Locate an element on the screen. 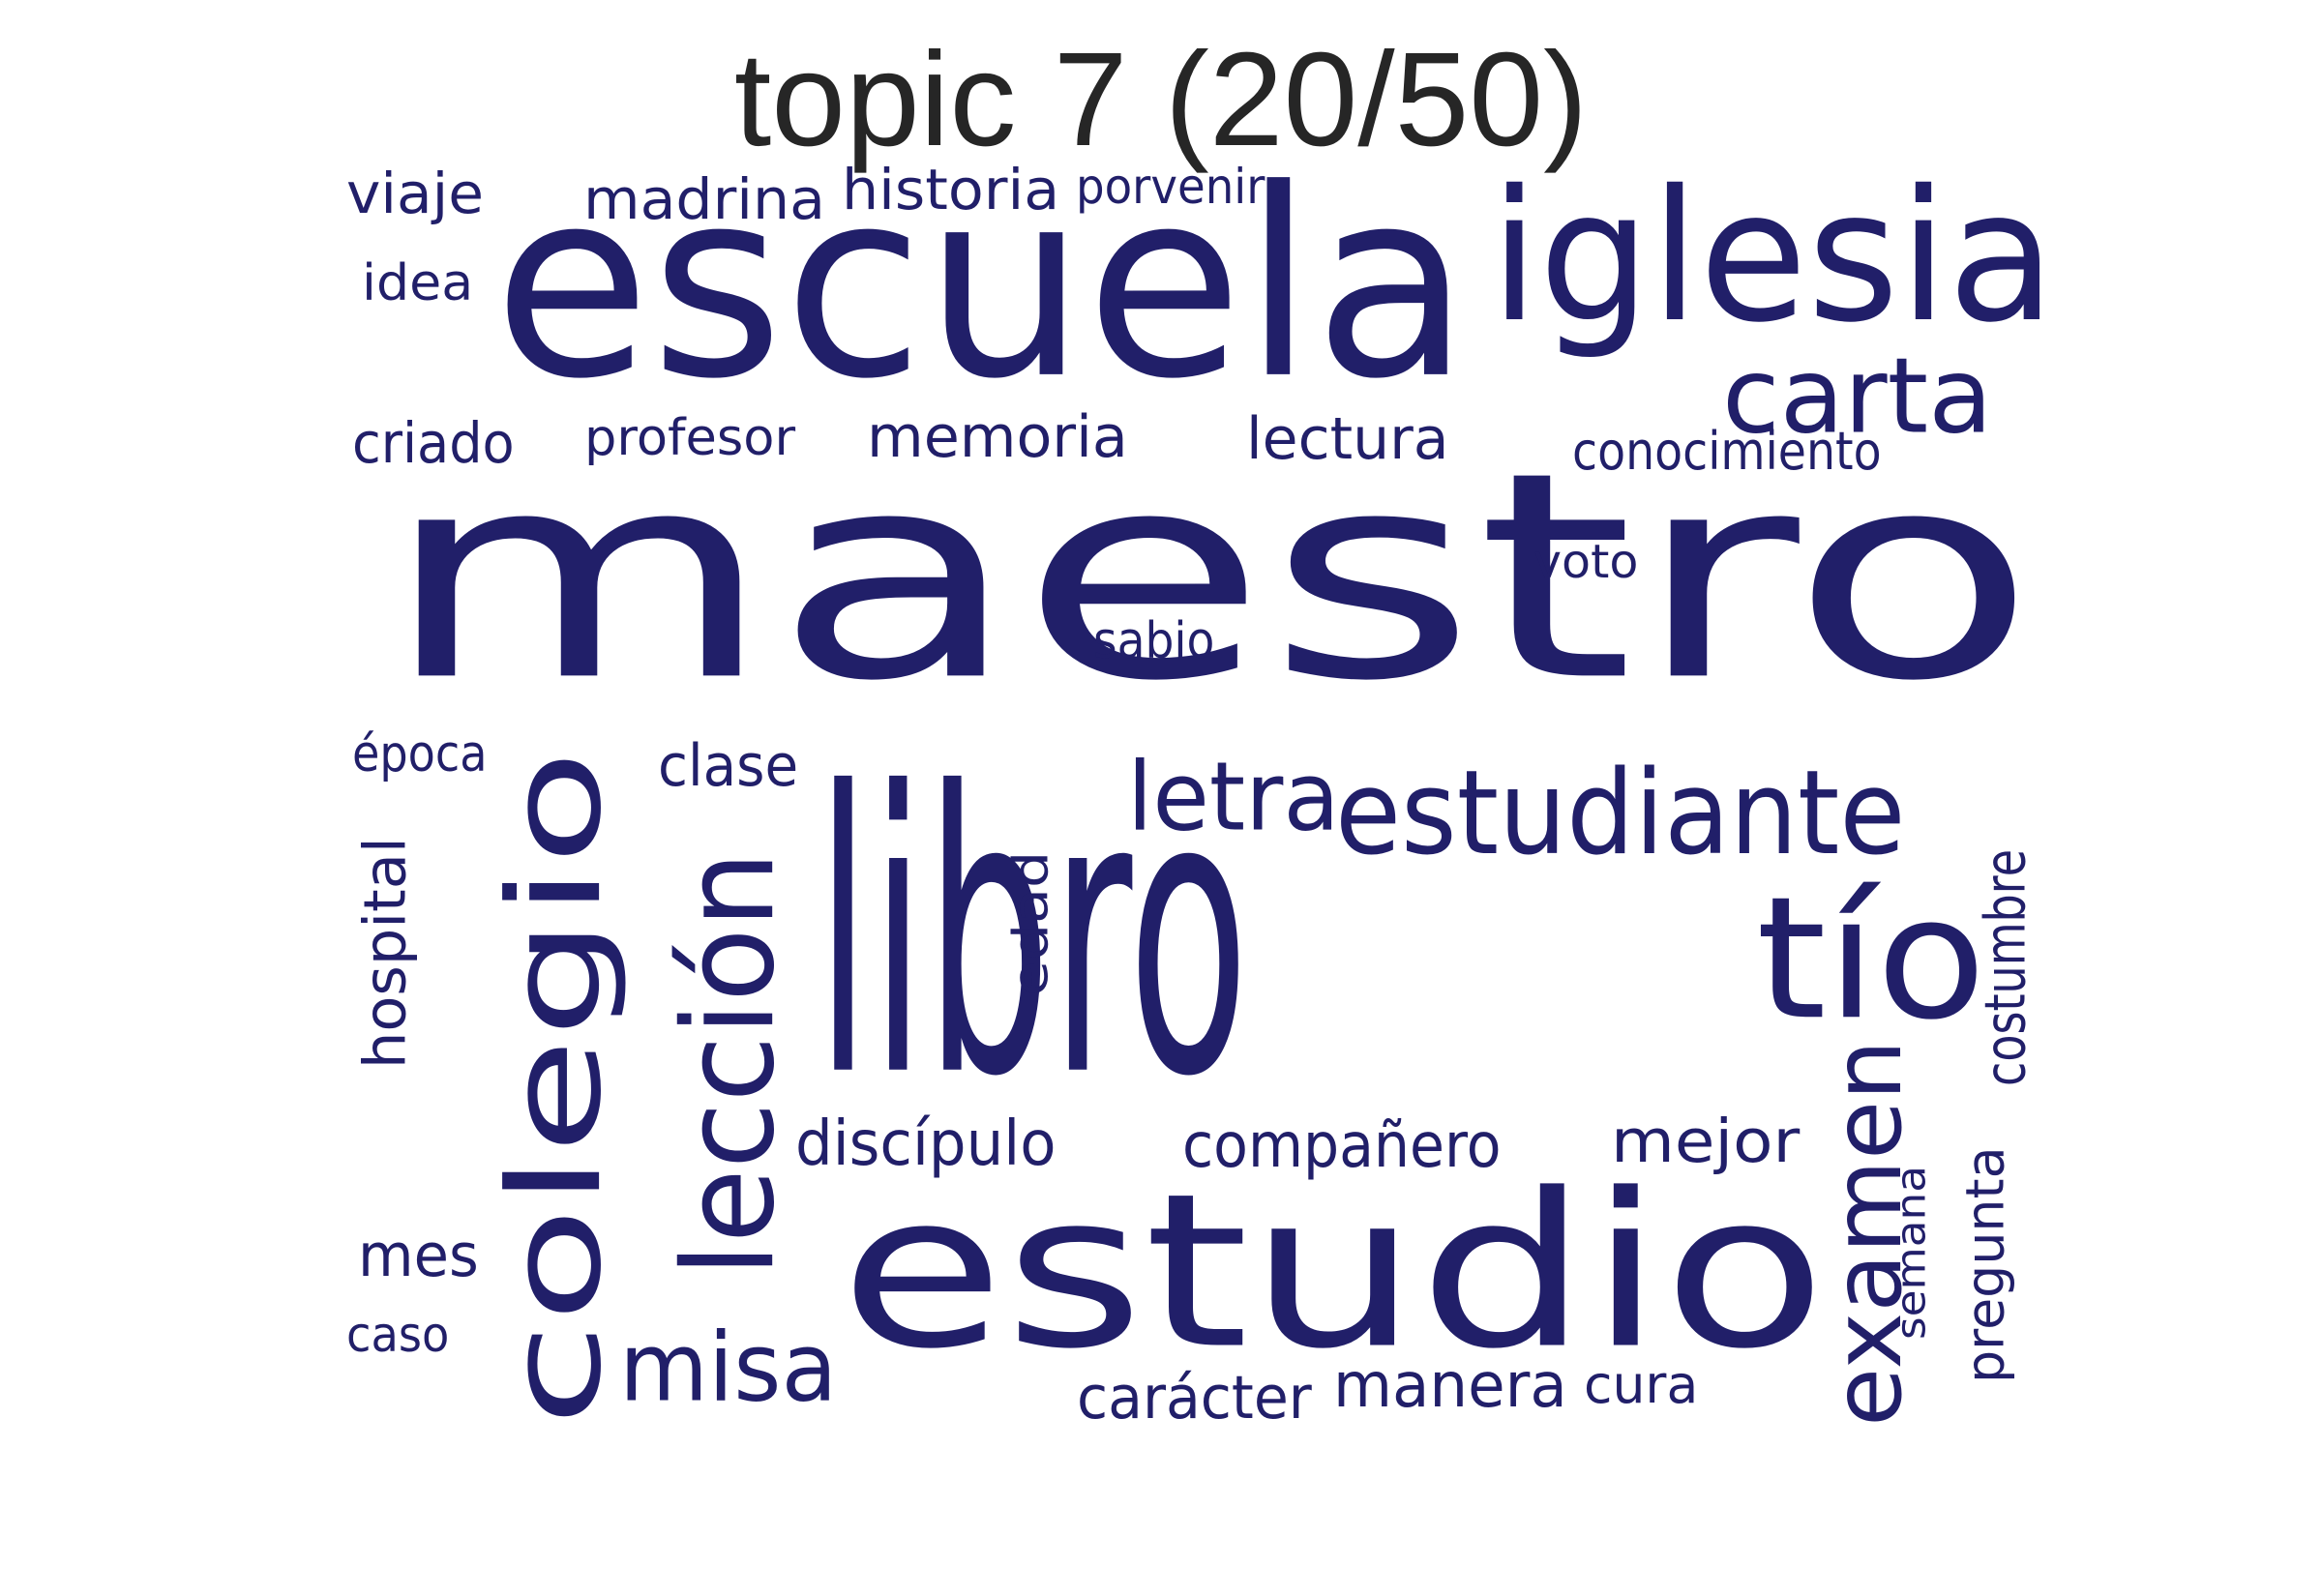  word-edad: edad is located at coordinates (1031, 923).